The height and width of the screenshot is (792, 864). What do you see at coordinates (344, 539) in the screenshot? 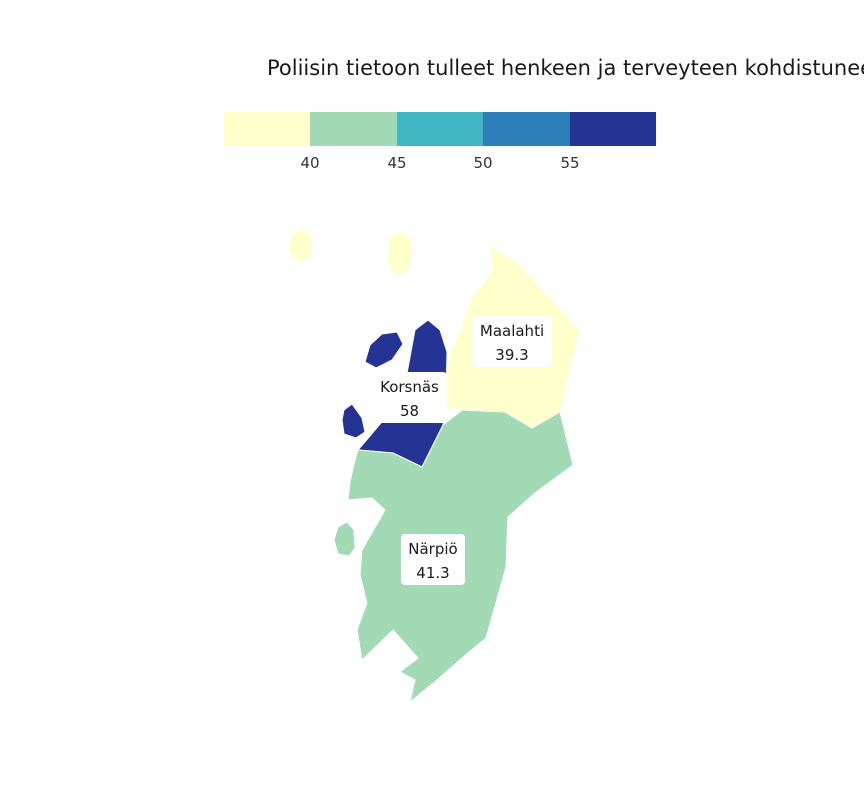
I see `narpio-island` at bounding box center [344, 539].